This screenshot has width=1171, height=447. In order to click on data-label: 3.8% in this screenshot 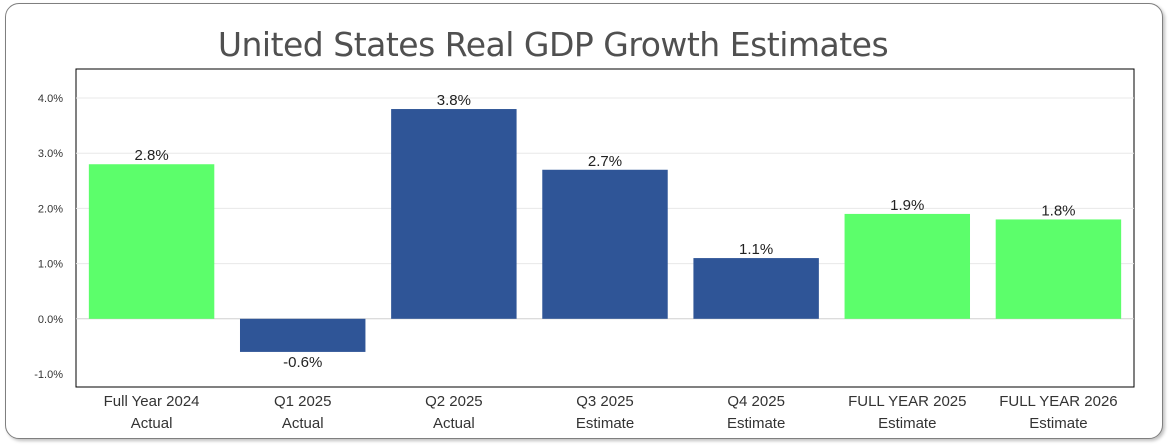, I will do `click(454, 100)`.